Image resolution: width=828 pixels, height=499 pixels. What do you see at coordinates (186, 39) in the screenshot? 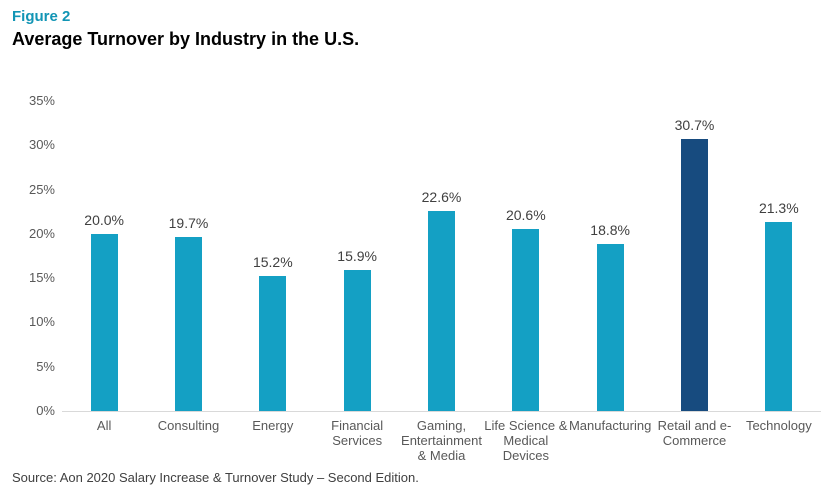
I see `chart-title: Average Turnover by Industry in the U.S.` at bounding box center [186, 39].